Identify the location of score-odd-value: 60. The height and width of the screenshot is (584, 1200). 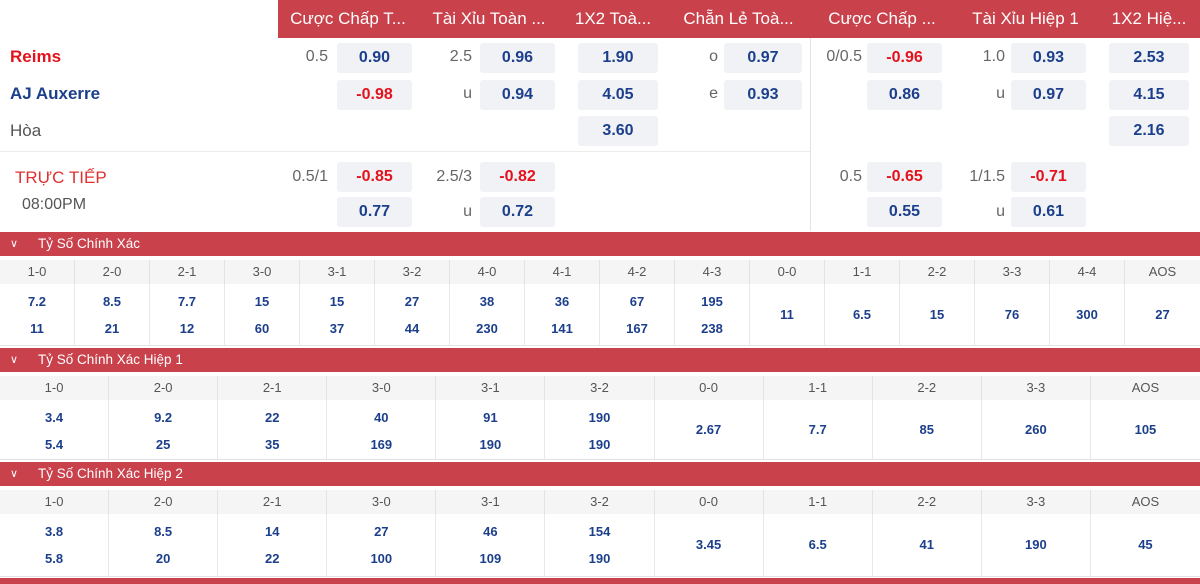
(262, 328).